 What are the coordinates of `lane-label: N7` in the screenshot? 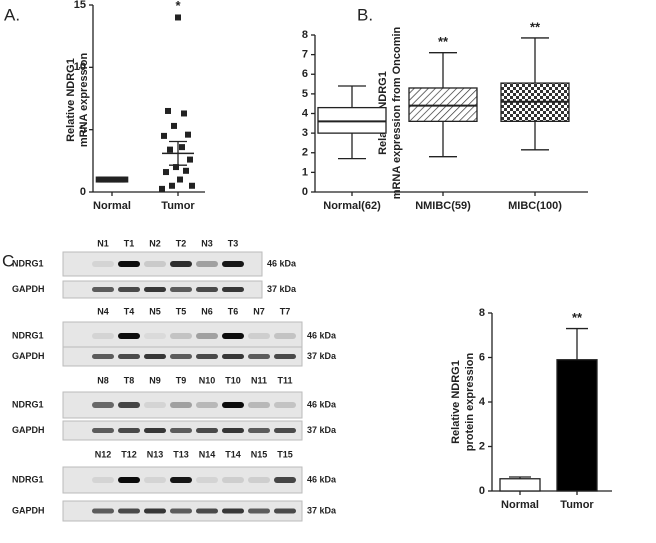 It's located at (259, 311).